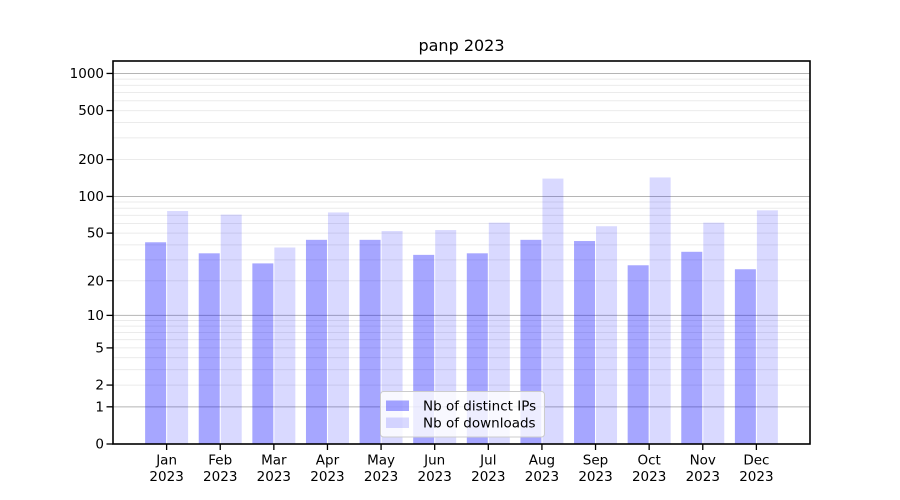  What do you see at coordinates (166, 461) in the screenshot?
I see `x-tick-label-month: Jan` at bounding box center [166, 461].